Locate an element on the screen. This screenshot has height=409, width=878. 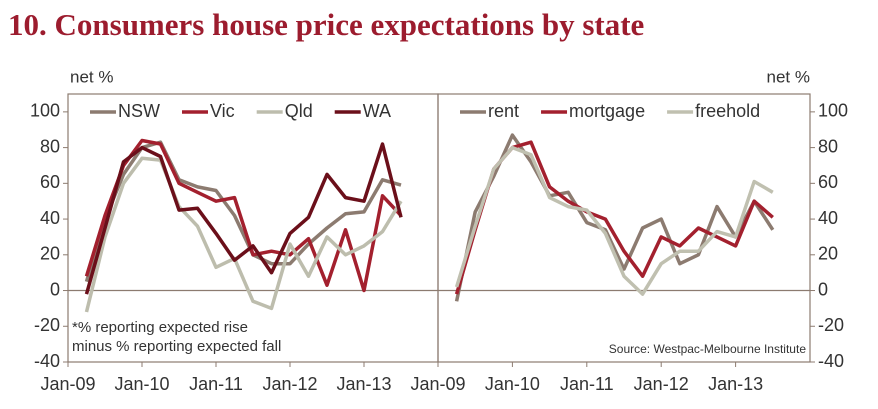
legend-label: Qld is located at coordinates (299, 111).